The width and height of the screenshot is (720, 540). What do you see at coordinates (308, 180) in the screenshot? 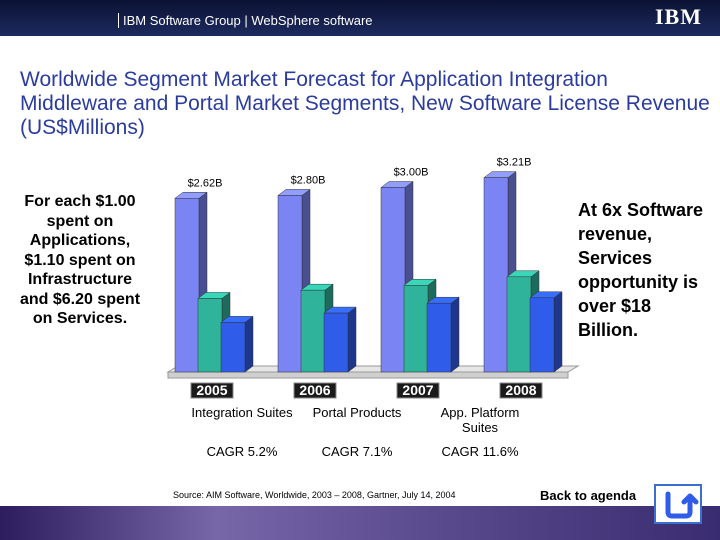
I see `total-label: $2.80B` at bounding box center [308, 180].